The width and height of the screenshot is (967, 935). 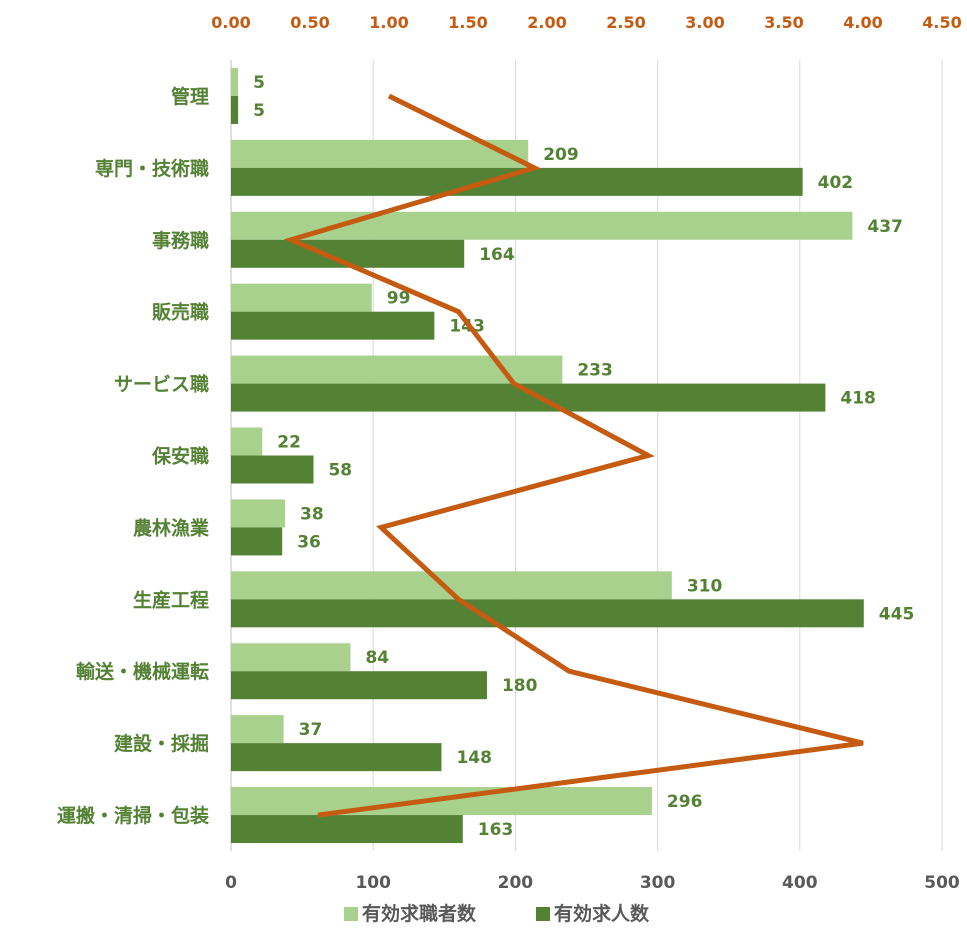 I want to click on data-label-openings: 5, so click(x=259, y=111).